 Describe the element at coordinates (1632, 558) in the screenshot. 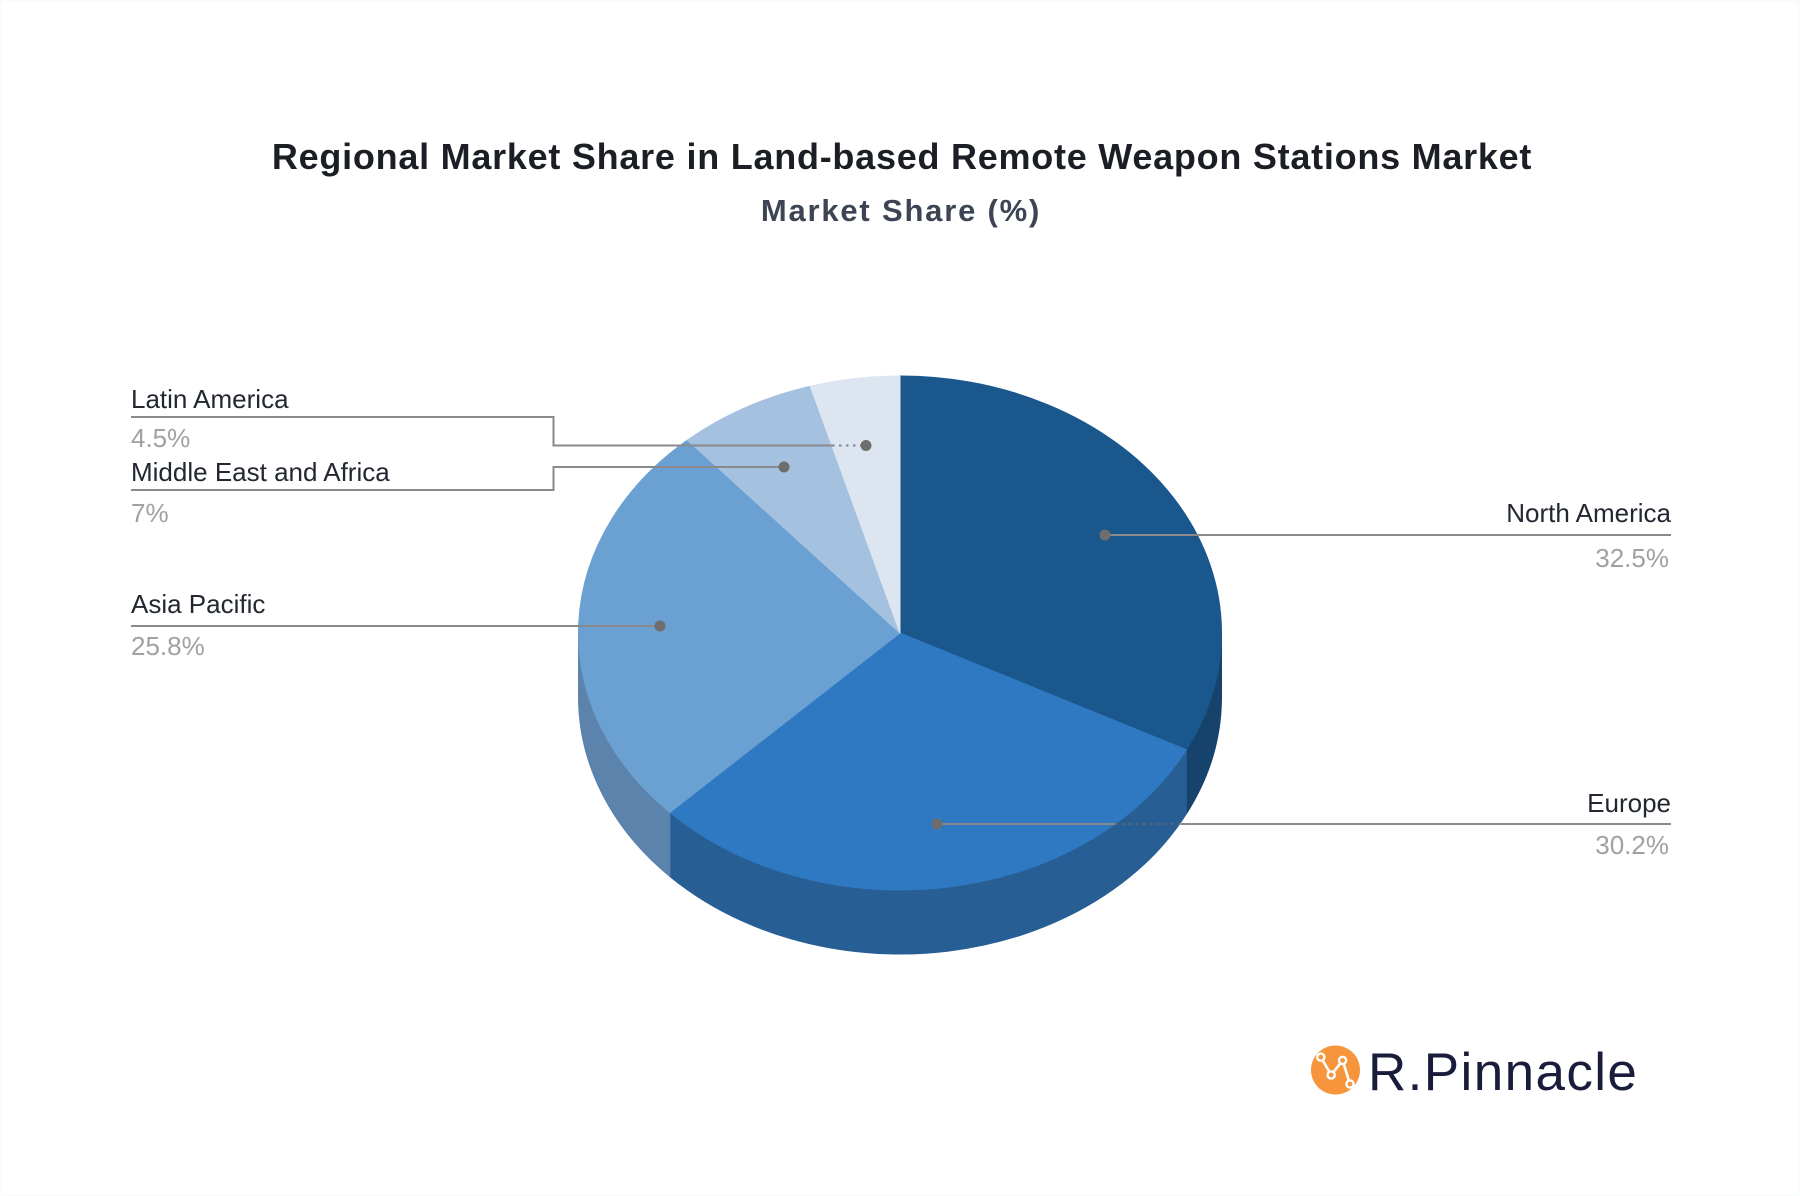

I see `svg-text: 32.5%` at that location.